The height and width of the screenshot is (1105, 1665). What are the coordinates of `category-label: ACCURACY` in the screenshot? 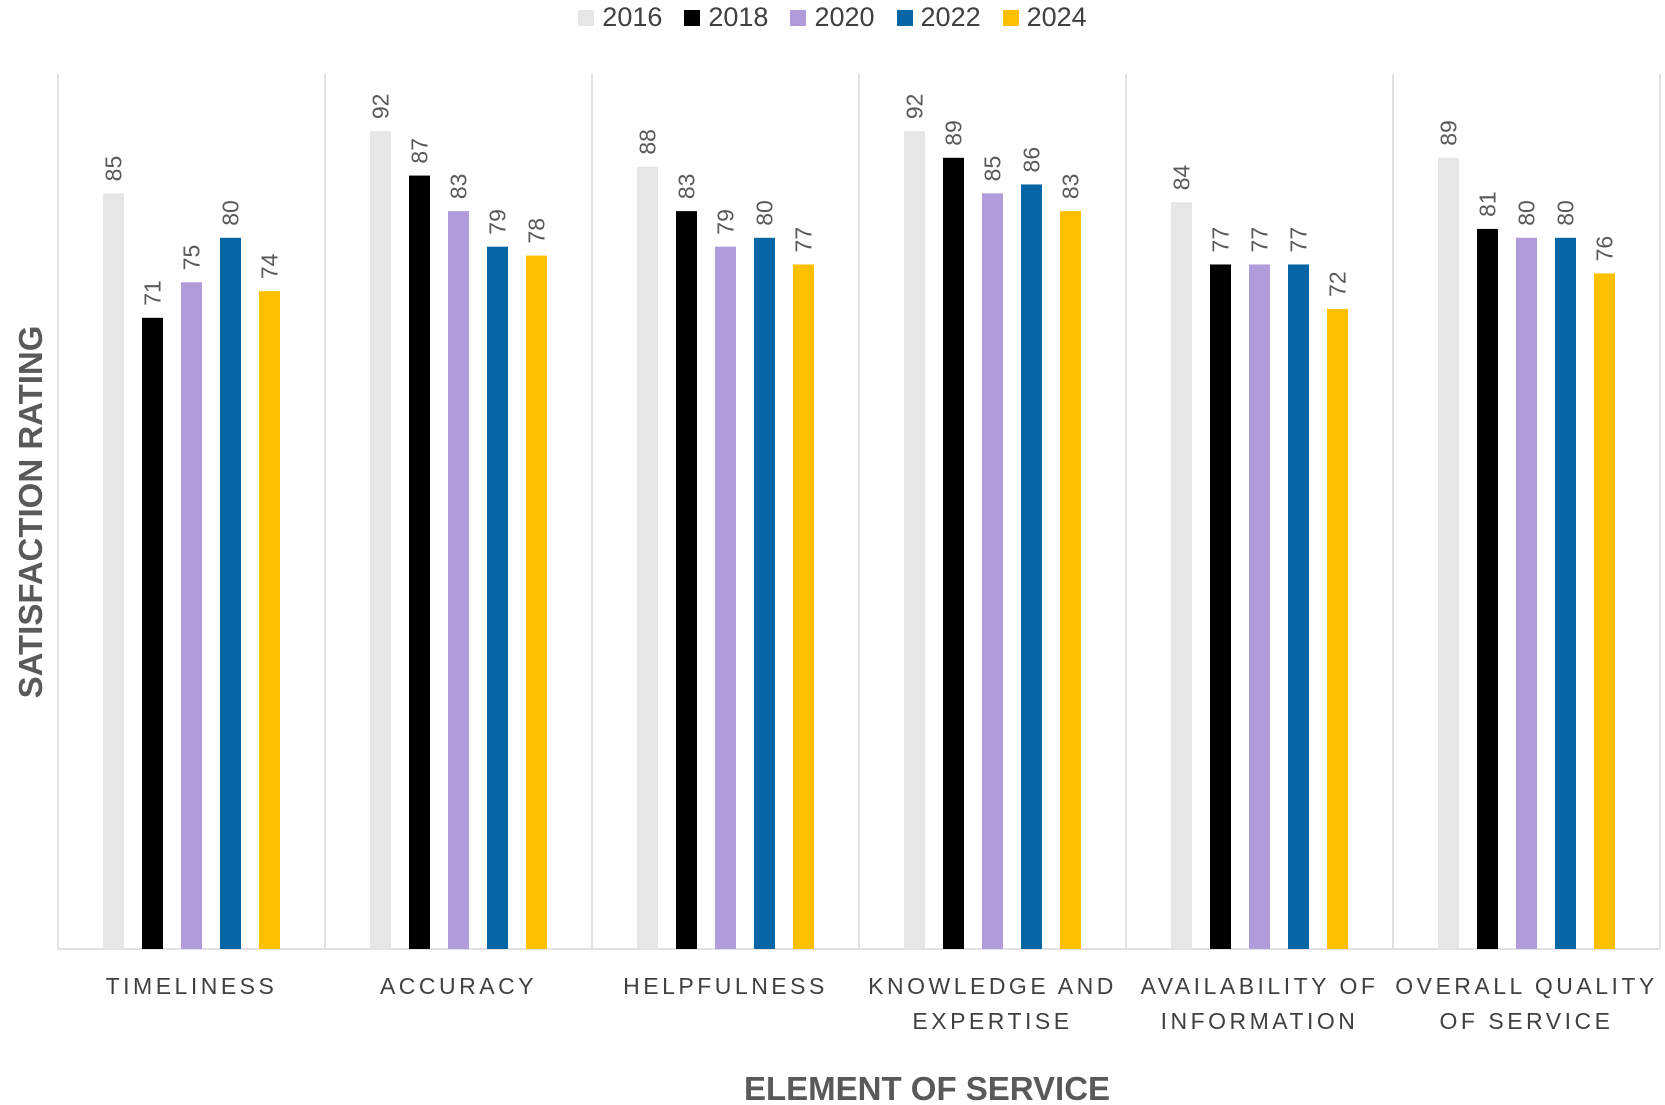 It's located at (458, 986).